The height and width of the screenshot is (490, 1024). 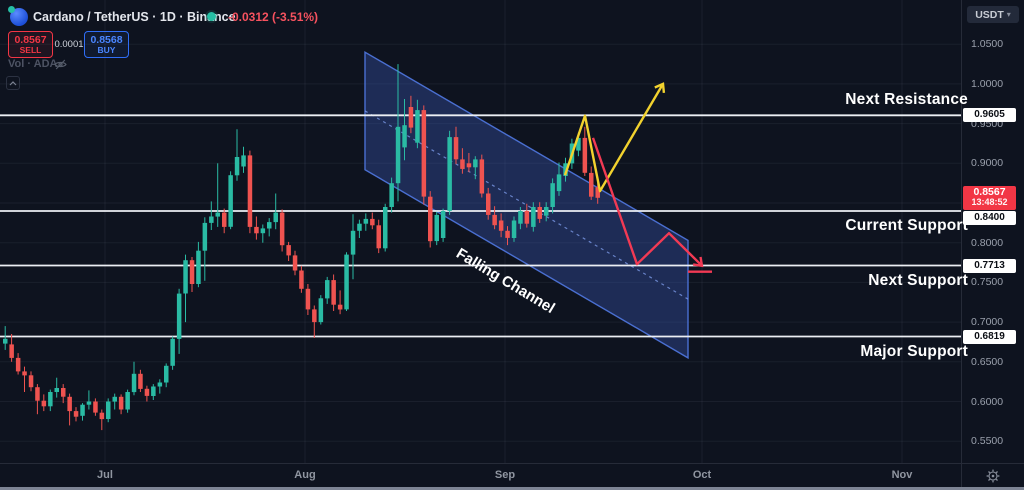 I want to click on price-tick: 0.7500, so click(x=987, y=282).